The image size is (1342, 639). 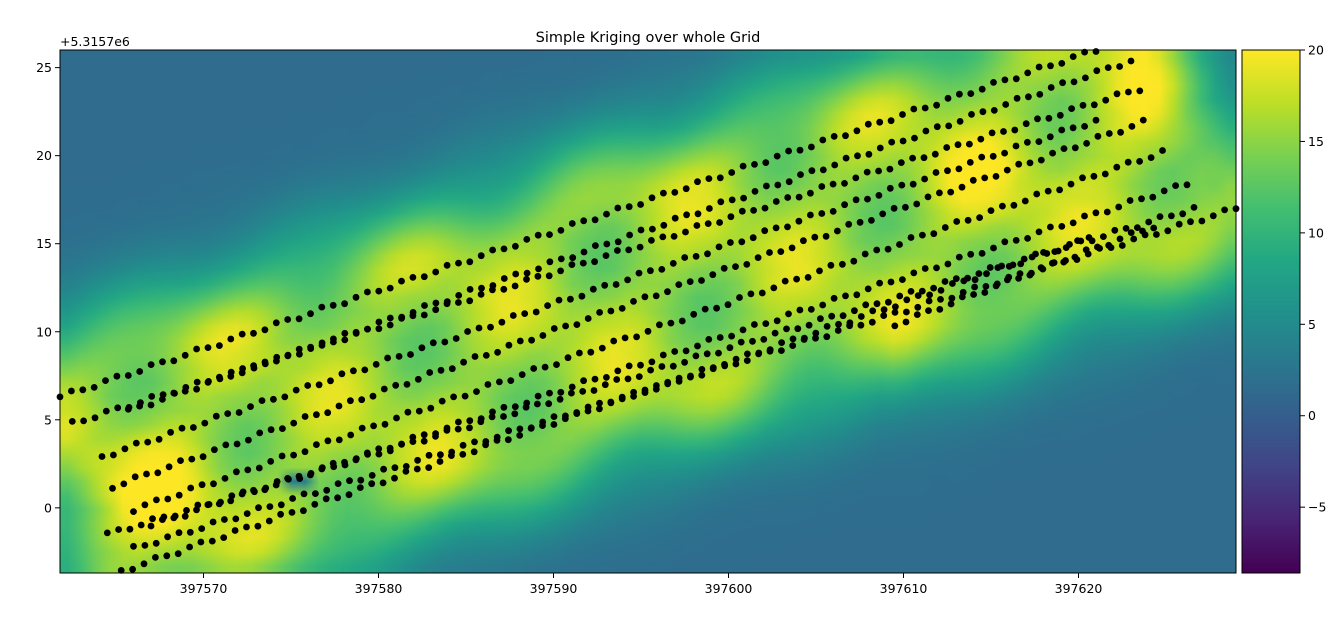 What do you see at coordinates (1313, 279) in the screenshot?
I see `colorbar-axis: 20 15 10 5 0 −5` at bounding box center [1313, 279].